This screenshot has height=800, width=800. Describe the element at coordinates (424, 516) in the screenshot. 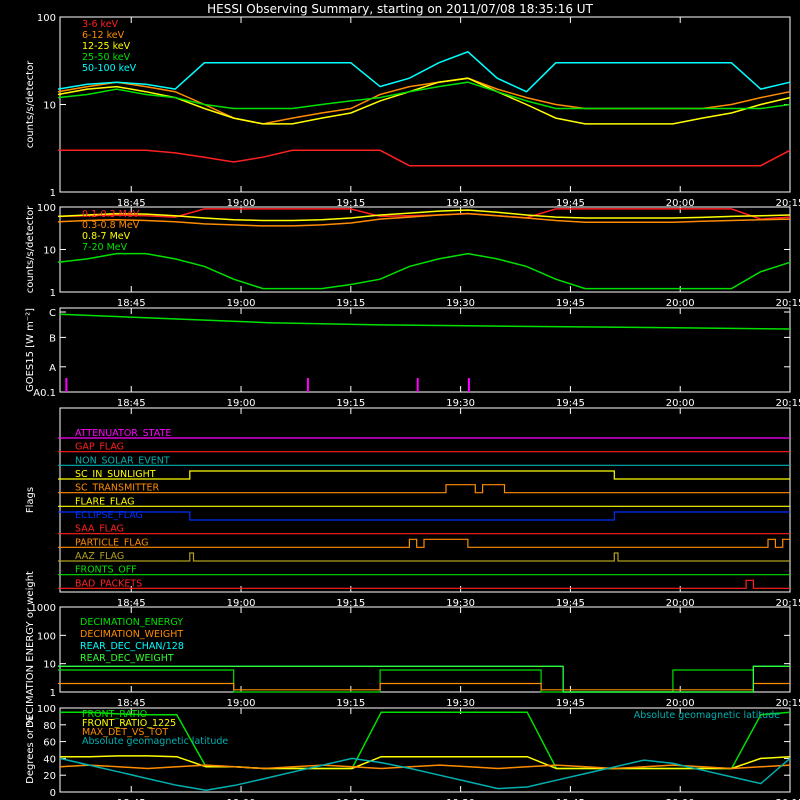

I see `flag-line-eclipse-flag` at that location.